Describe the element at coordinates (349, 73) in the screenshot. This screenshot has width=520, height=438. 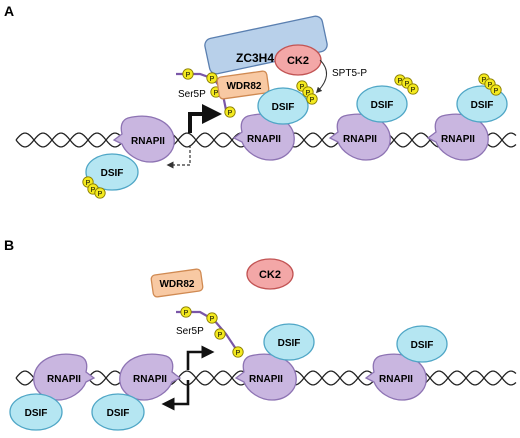
I see `spt5p-label: SPT5-P` at that location.